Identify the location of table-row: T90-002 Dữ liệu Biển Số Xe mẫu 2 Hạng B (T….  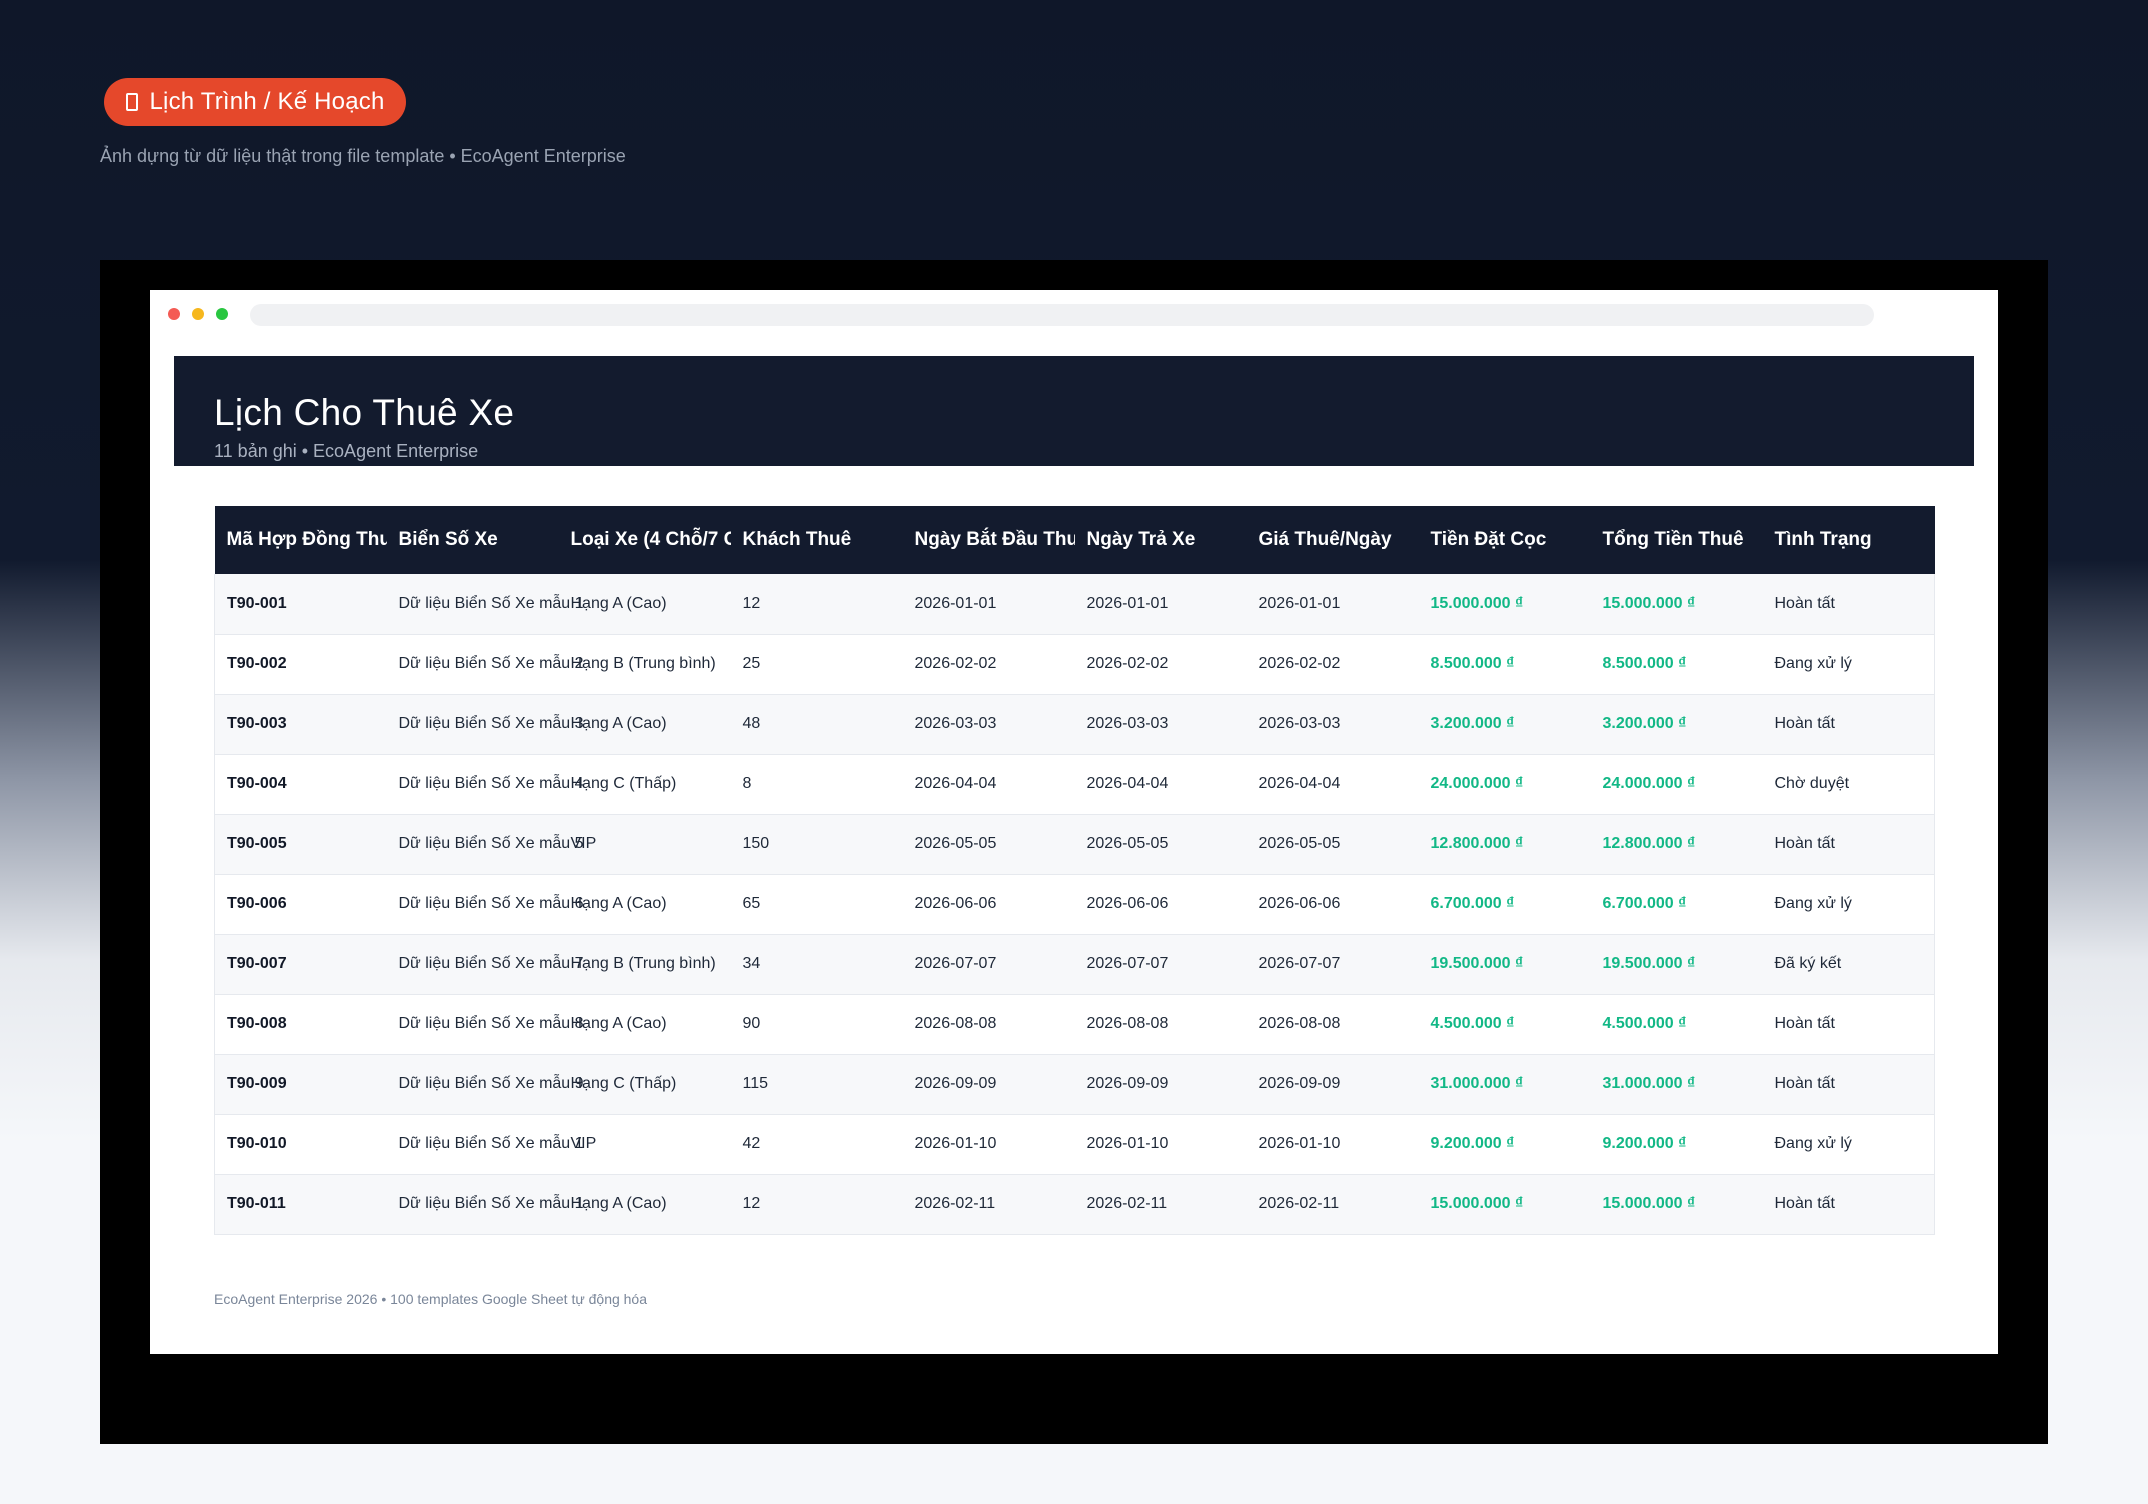
(1074, 664).